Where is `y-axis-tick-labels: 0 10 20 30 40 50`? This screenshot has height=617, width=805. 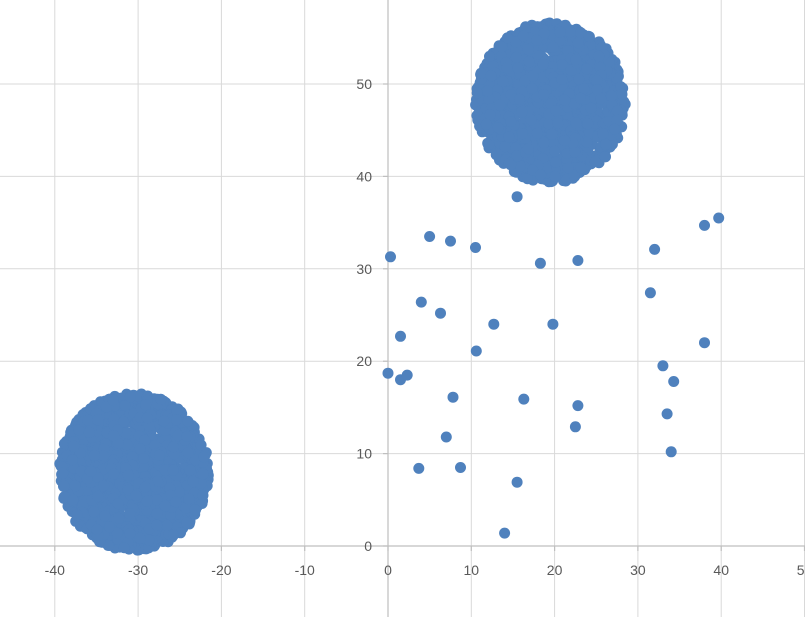 y-axis-tick-labels: 0 10 20 30 40 50 is located at coordinates (364, 315).